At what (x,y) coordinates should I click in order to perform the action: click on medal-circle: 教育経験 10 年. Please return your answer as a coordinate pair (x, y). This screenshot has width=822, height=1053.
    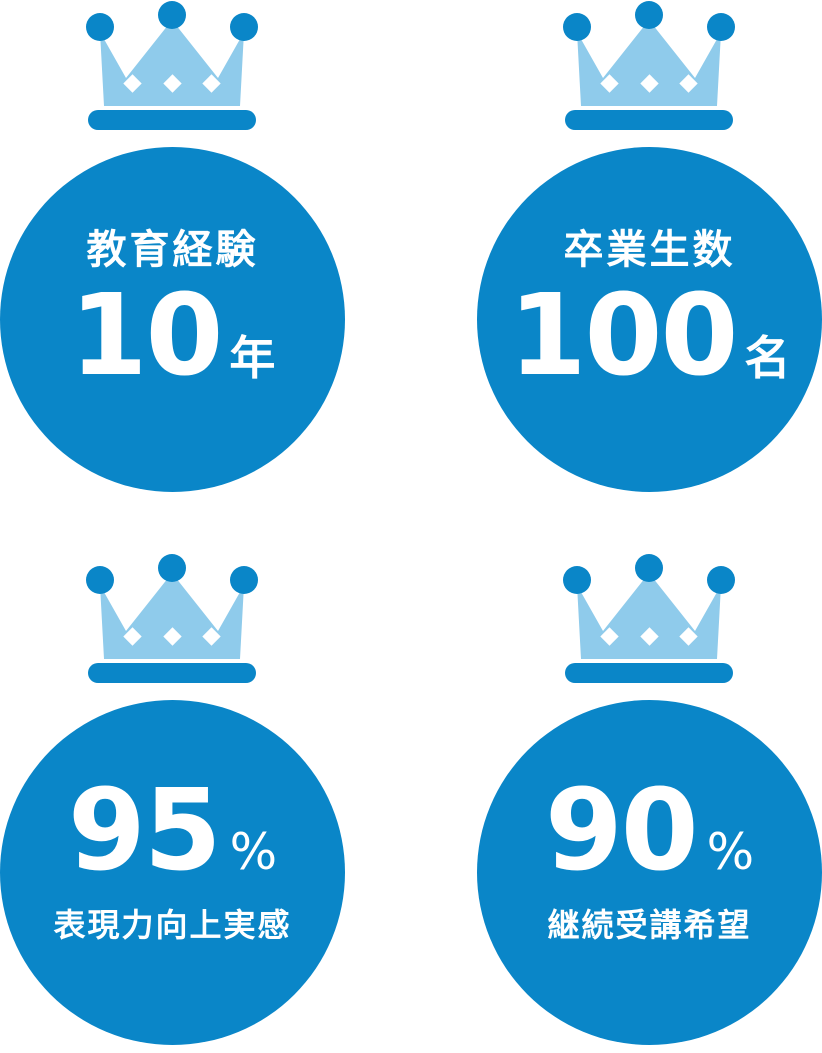
    Looking at the image, I should click on (172, 319).